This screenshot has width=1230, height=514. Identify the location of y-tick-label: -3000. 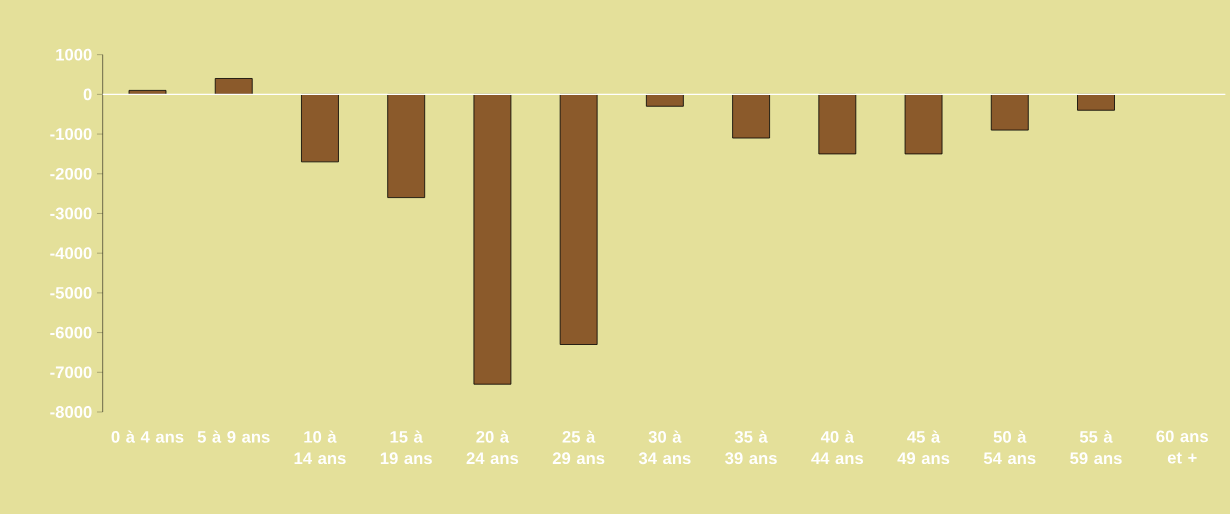
(71, 213).